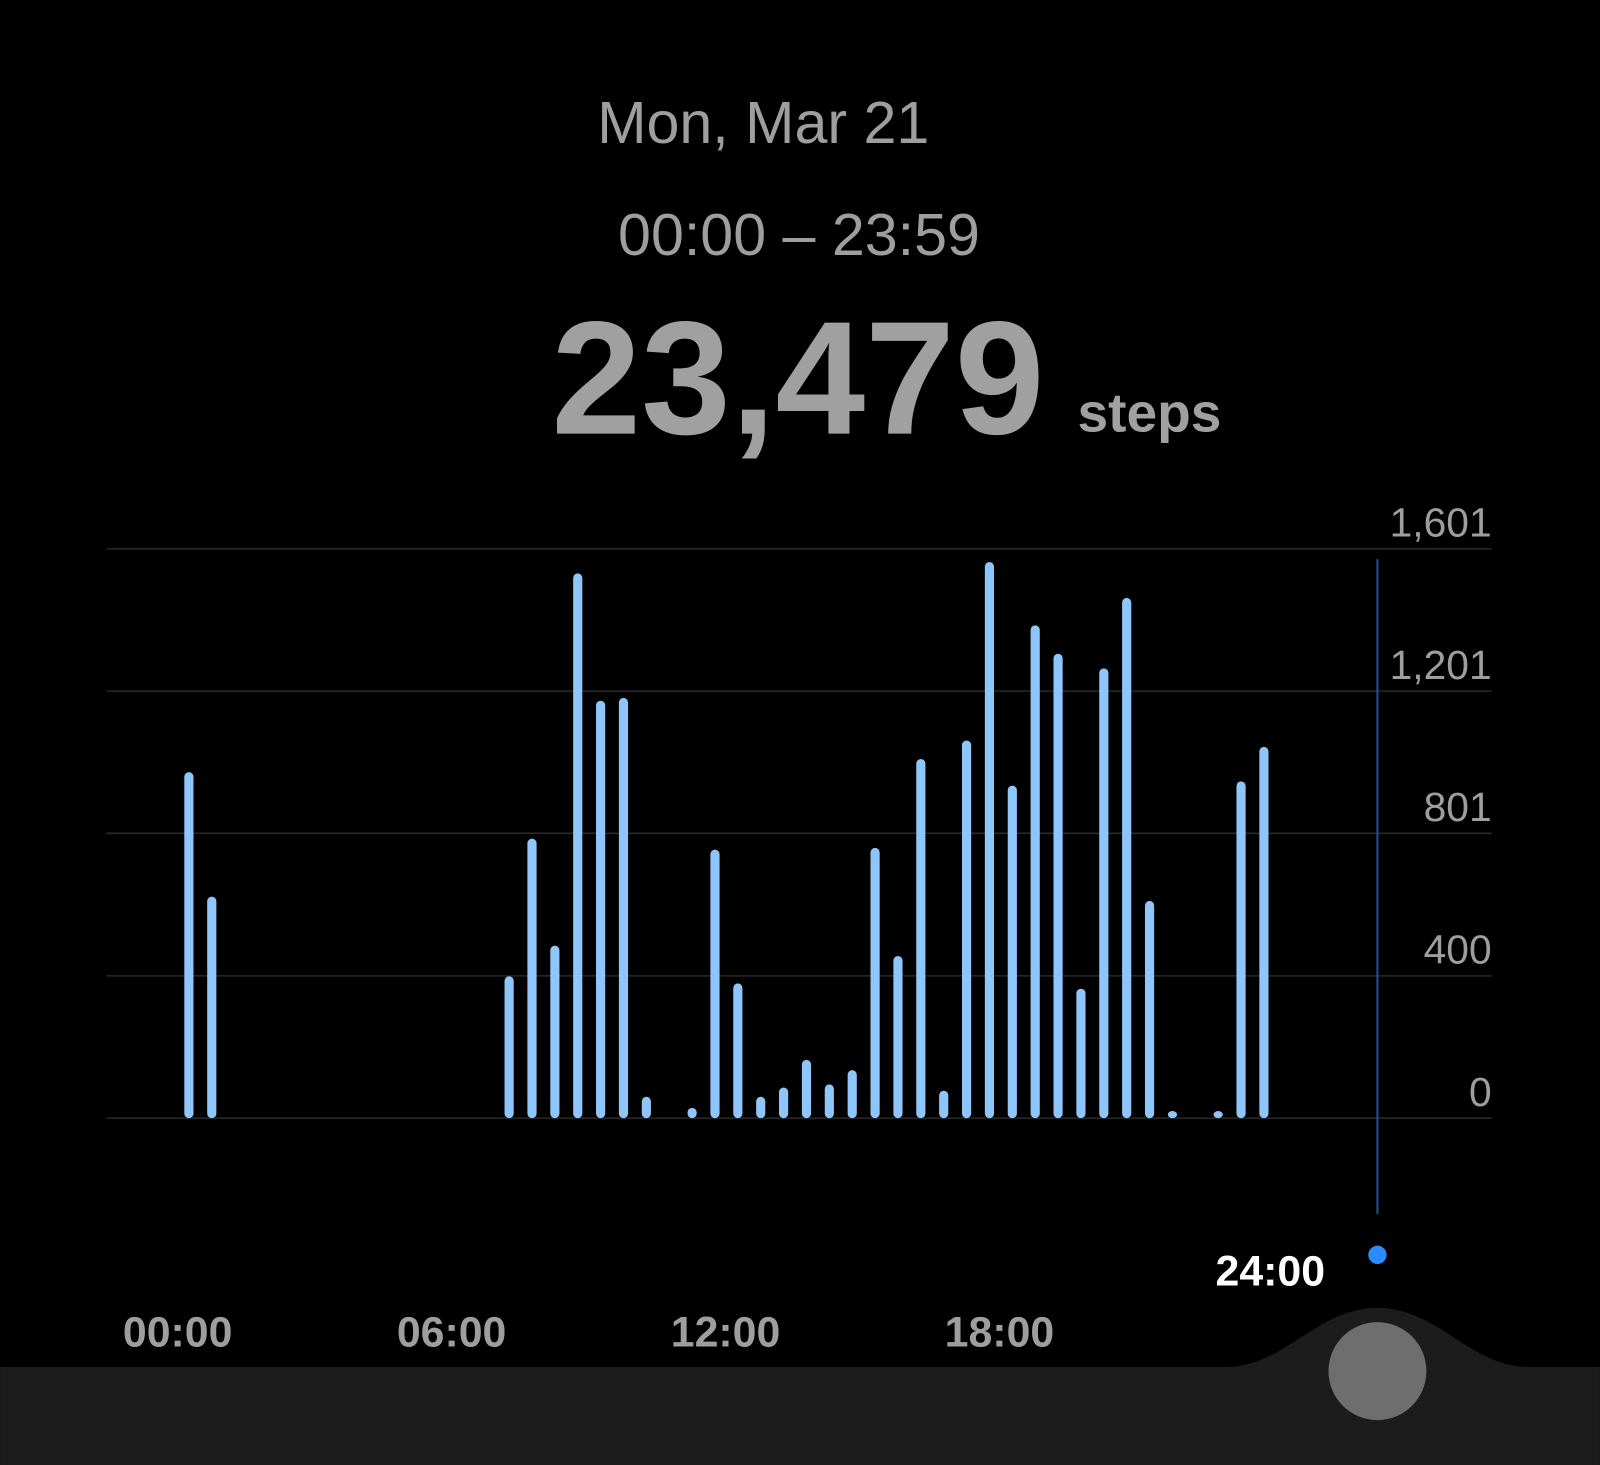 This screenshot has height=1465, width=1600. Describe the element at coordinates (1441, 523) in the screenshot. I see `y-tick-label: 1,601` at that location.